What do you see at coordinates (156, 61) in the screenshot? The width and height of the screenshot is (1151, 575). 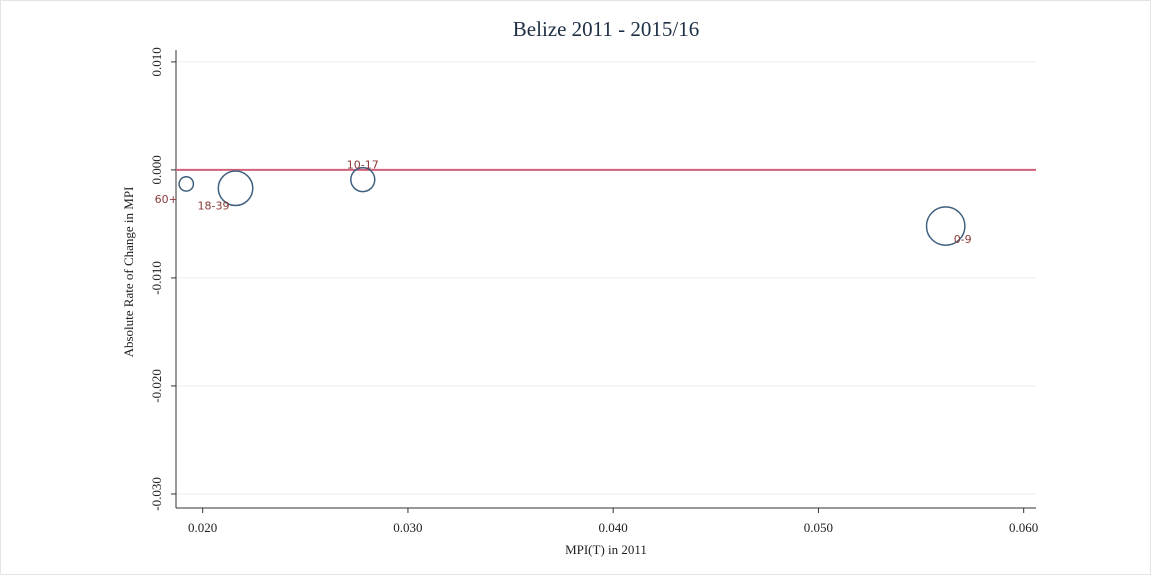 I see `y-tick-label: 0.010` at bounding box center [156, 61].